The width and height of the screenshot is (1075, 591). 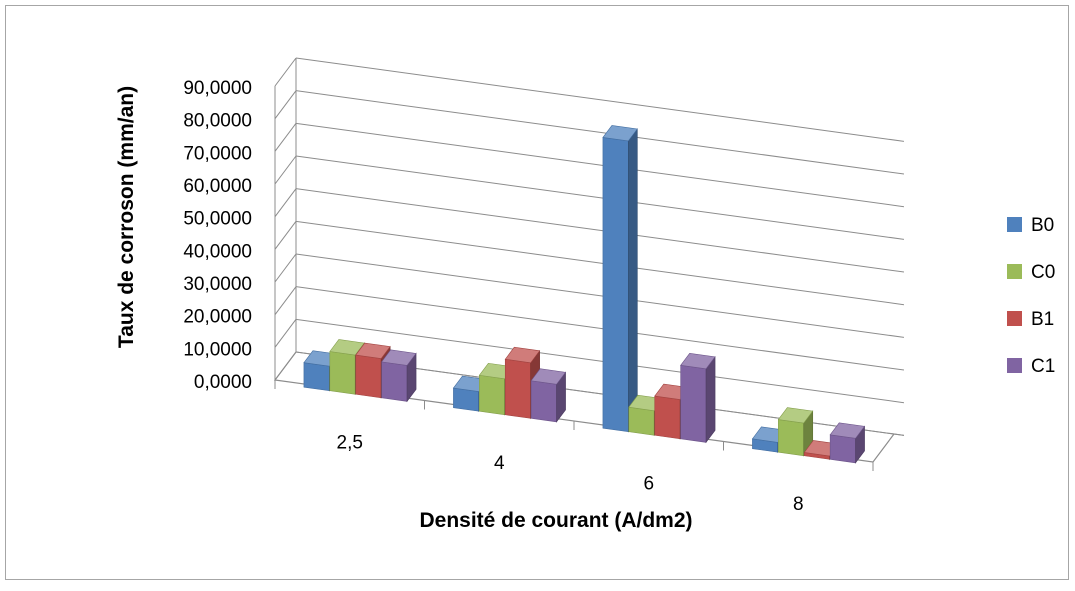 What do you see at coordinates (1031, 296) in the screenshot?
I see `legend: B0 C0 B1 C1` at bounding box center [1031, 296].